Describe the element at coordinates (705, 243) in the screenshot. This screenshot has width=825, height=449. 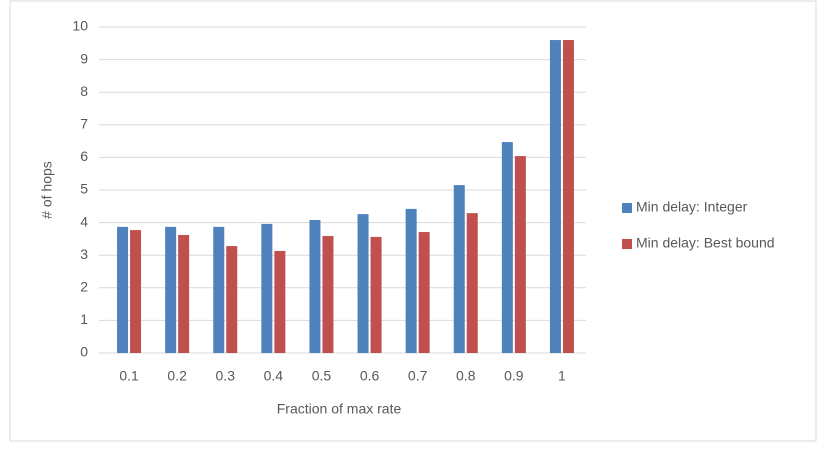
I see `legend-label: Min delay: Best bound` at that location.